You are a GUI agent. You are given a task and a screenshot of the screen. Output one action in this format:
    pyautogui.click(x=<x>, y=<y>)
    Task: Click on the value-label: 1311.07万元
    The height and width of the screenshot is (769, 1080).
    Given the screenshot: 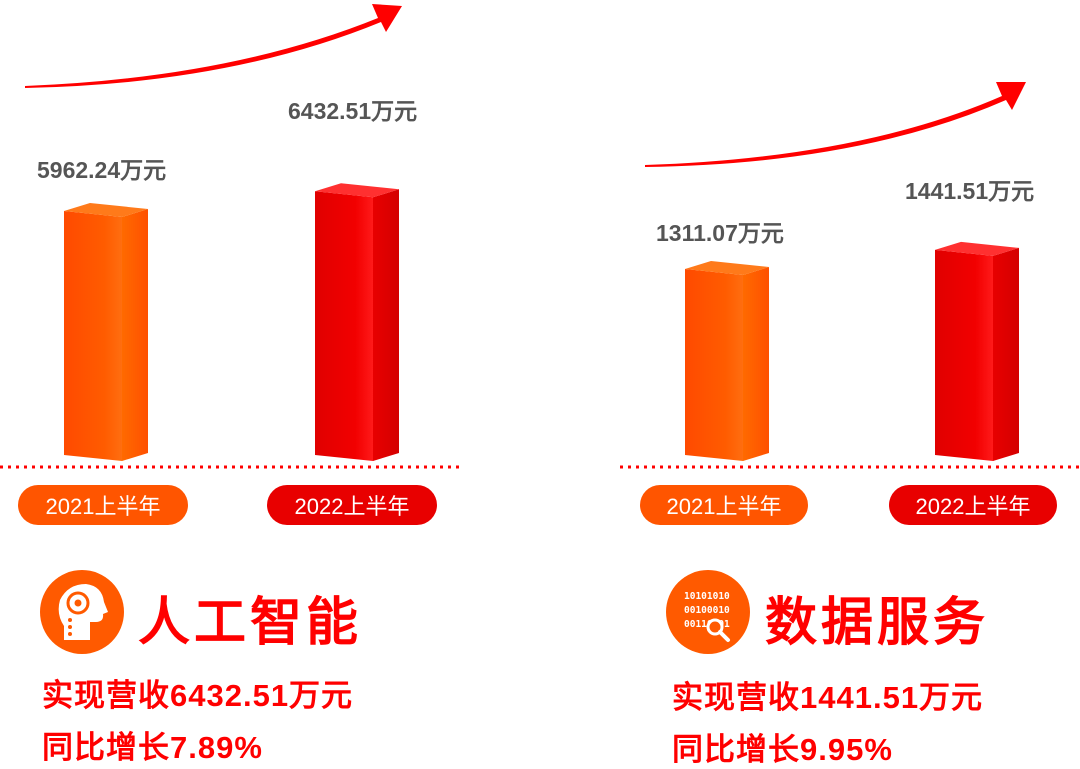 What is the action you would take?
    pyautogui.click(x=720, y=233)
    